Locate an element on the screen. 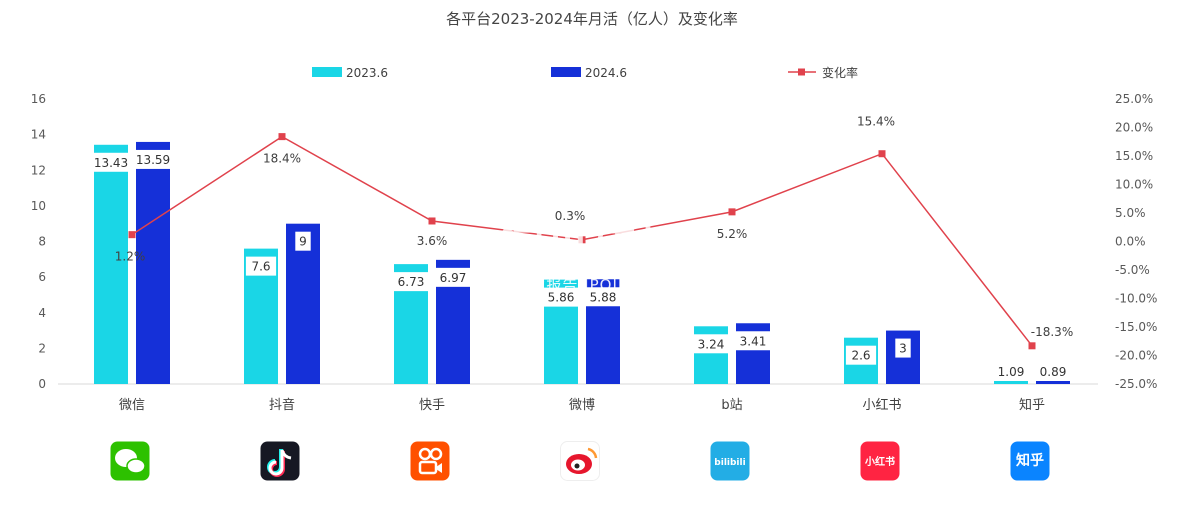  x-axis-category: b站 is located at coordinates (731, 405).